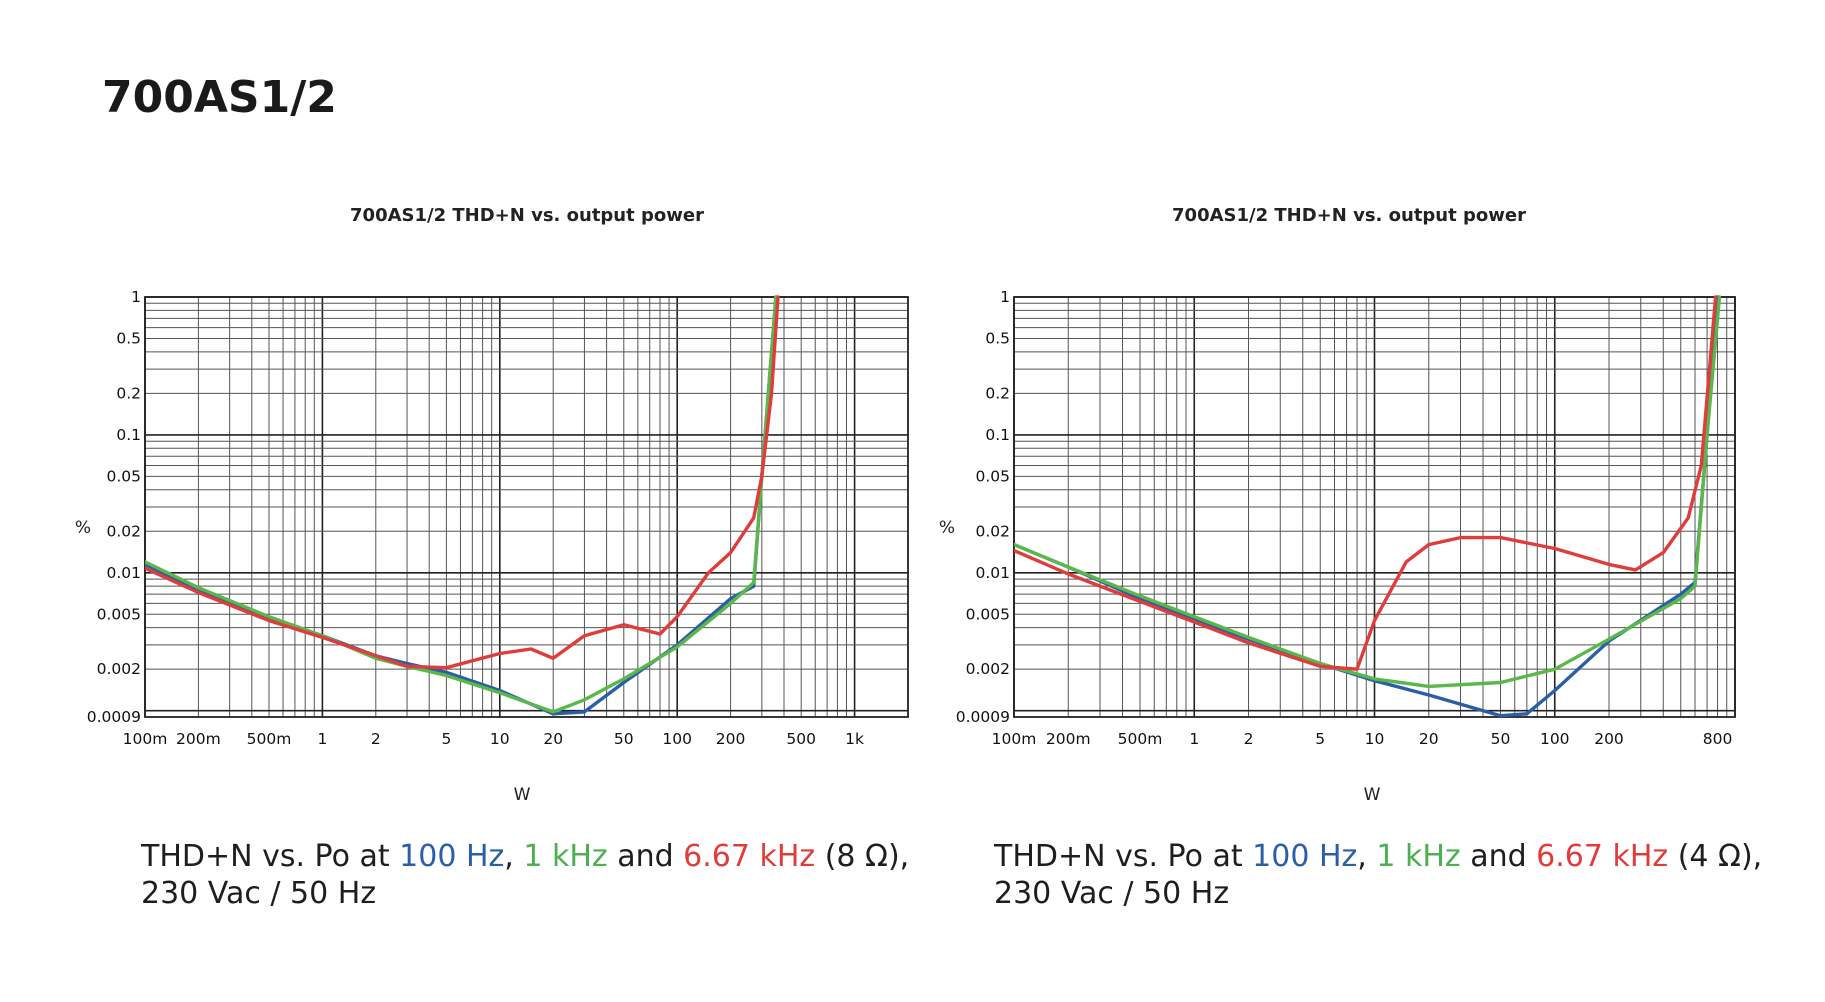 The width and height of the screenshot is (1825, 1002). Describe the element at coordinates (1715, 856) in the screenshot. I see `caption-right-suffix: (4 Ω),` at that location.